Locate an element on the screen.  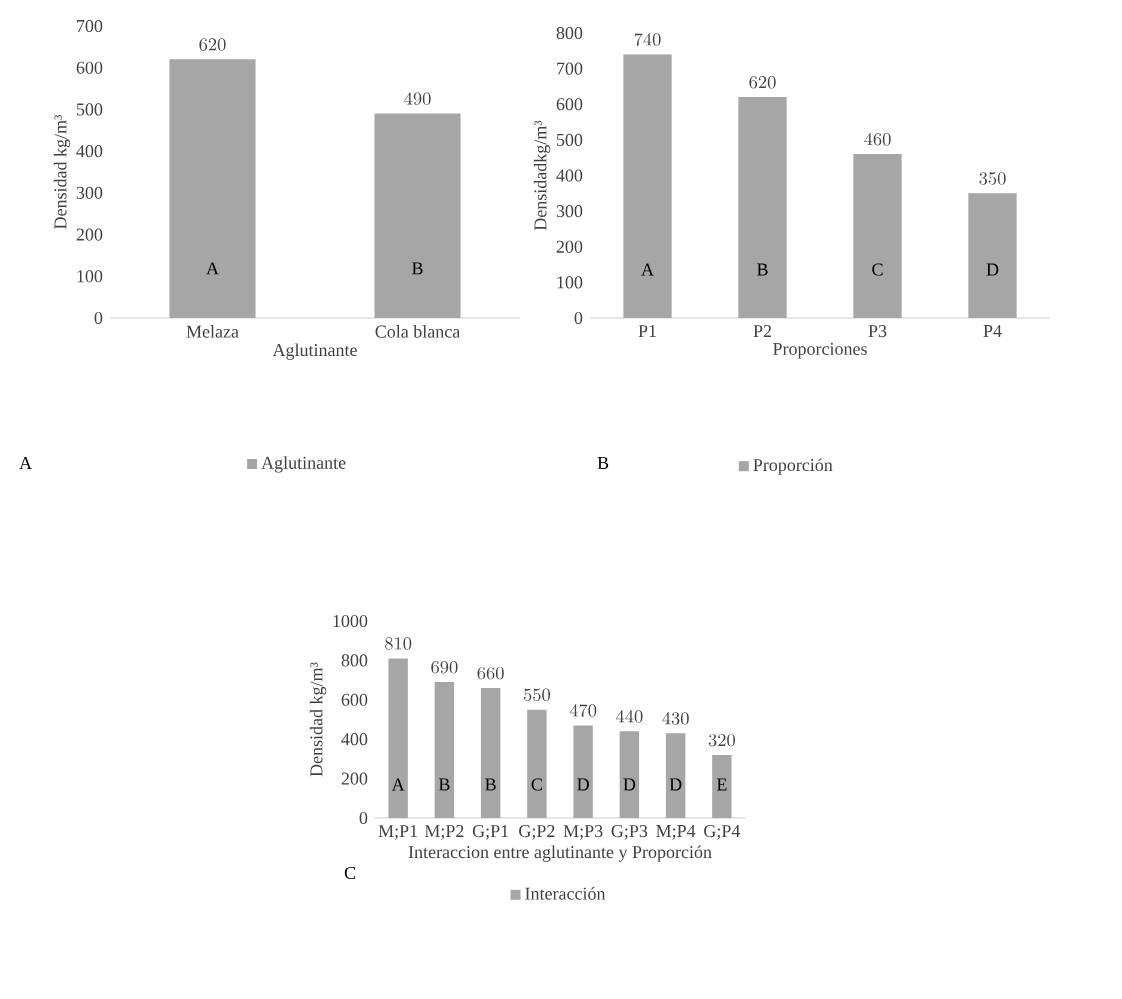
data-label: 470 is located at coordinates (583, 710).